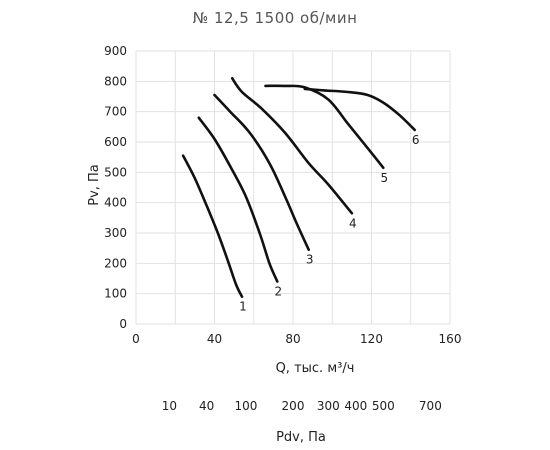  I want to click on y-tick-label: 800, so click(115, 81).